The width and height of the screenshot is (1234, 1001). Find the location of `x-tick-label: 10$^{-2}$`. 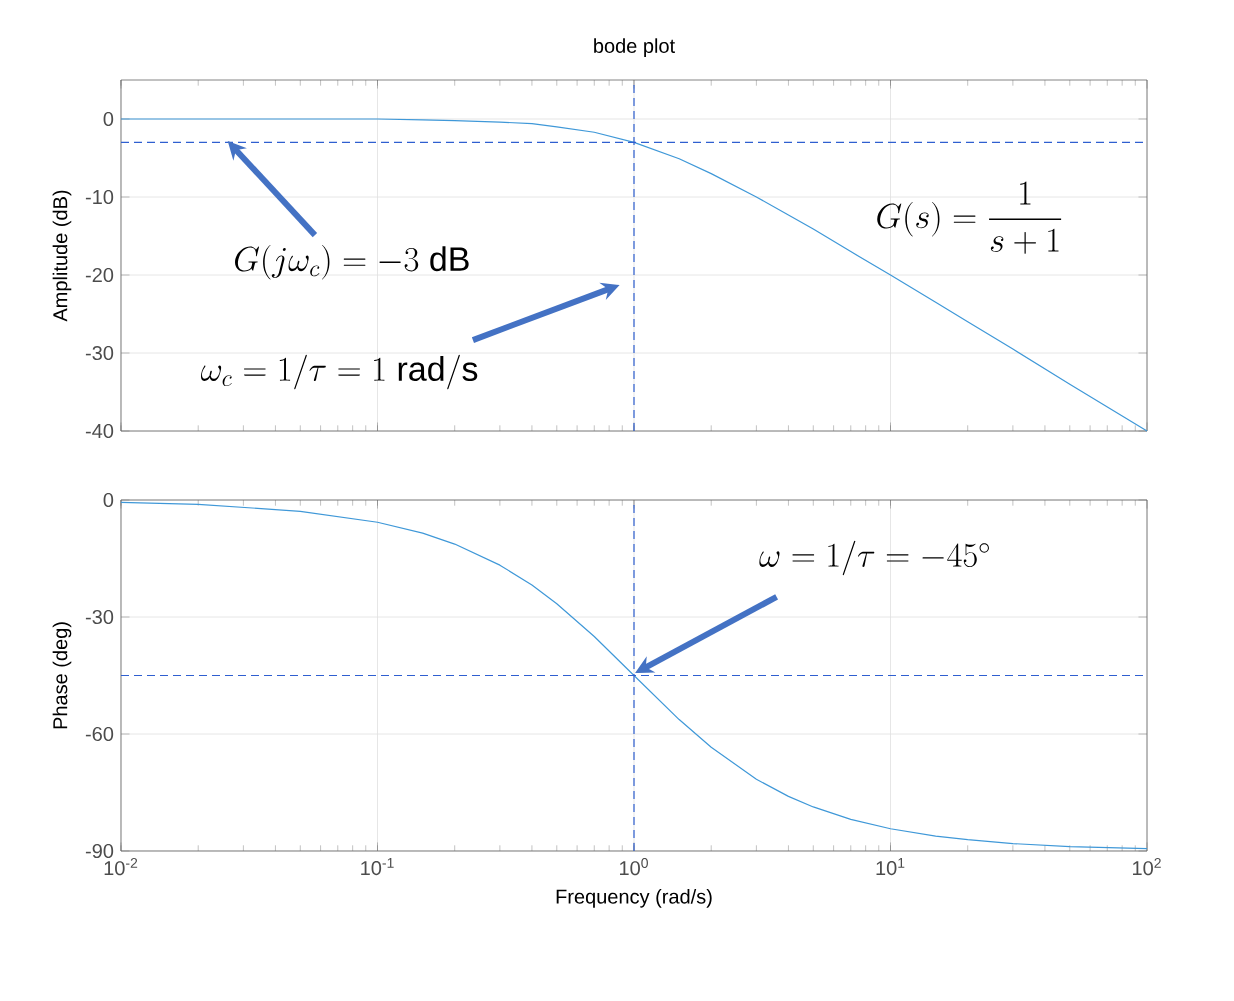

x-tick-label: 10$^{-2}$ is located at coordinates (121, 867).